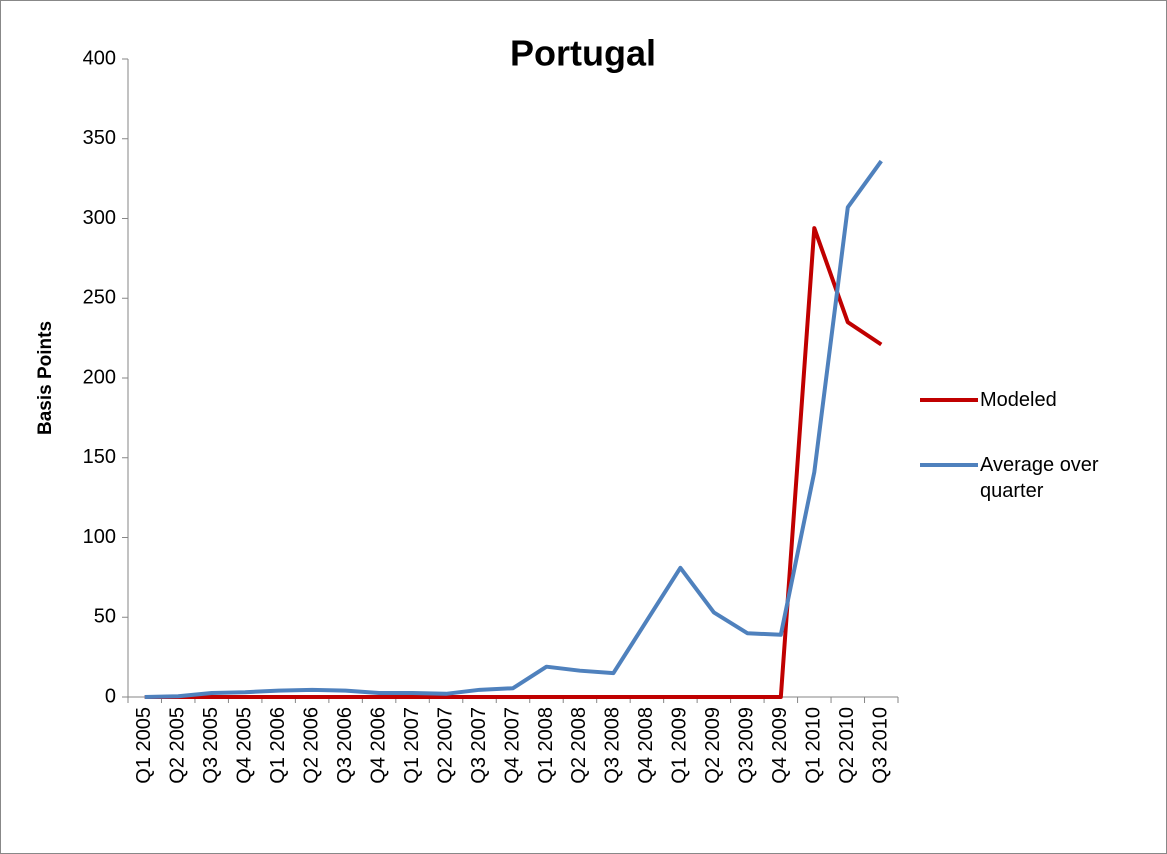  Describe the element at coordinates (211, 745) in the screenshot. I see `x-tick-label: Q3 2005` at that location.